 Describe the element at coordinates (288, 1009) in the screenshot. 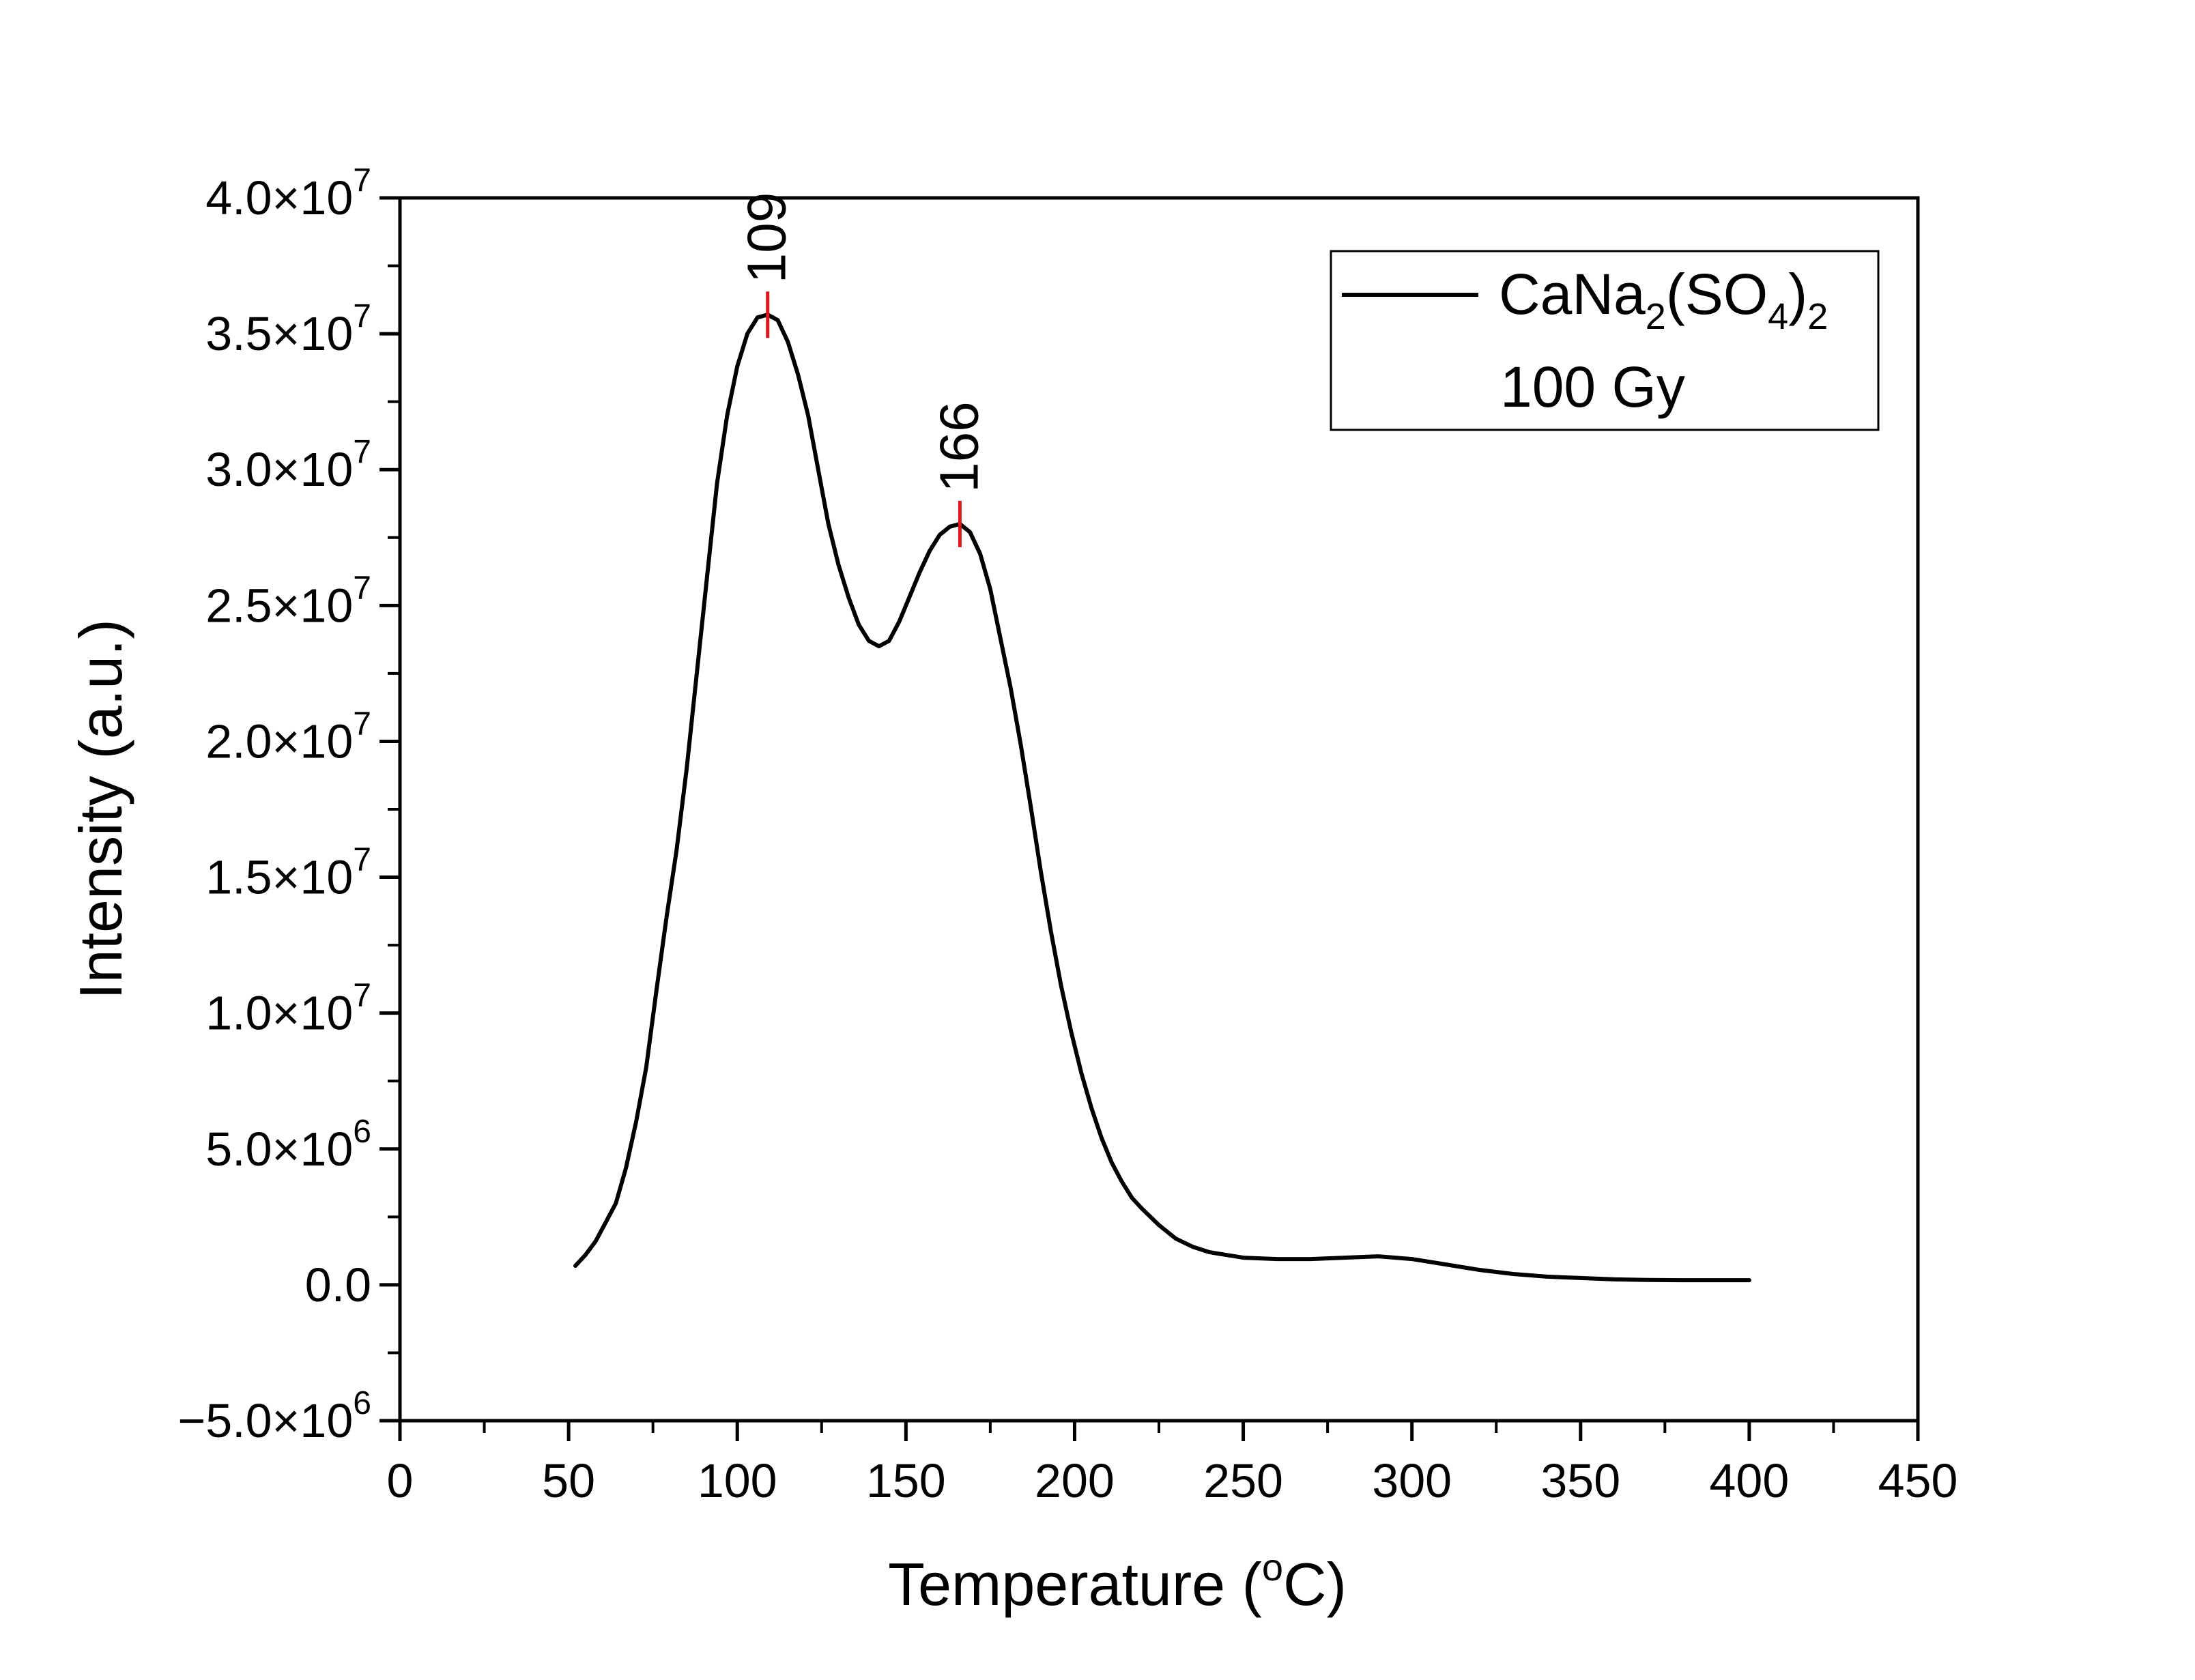

I see `y-tick-label: 1.0×10⁷` at that location.